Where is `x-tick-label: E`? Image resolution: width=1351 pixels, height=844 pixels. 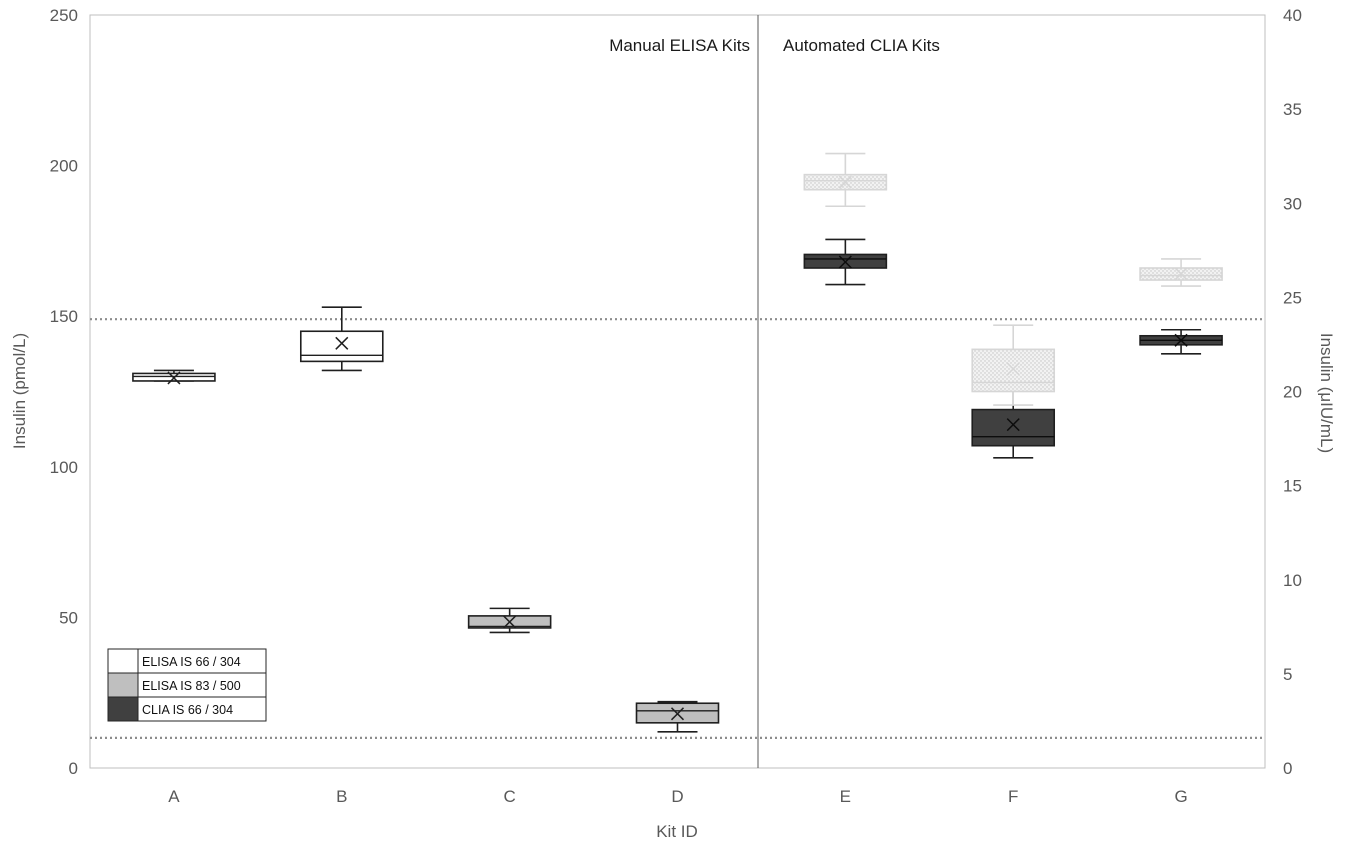 x-tick-label: E is located at coordinates (845, 796).